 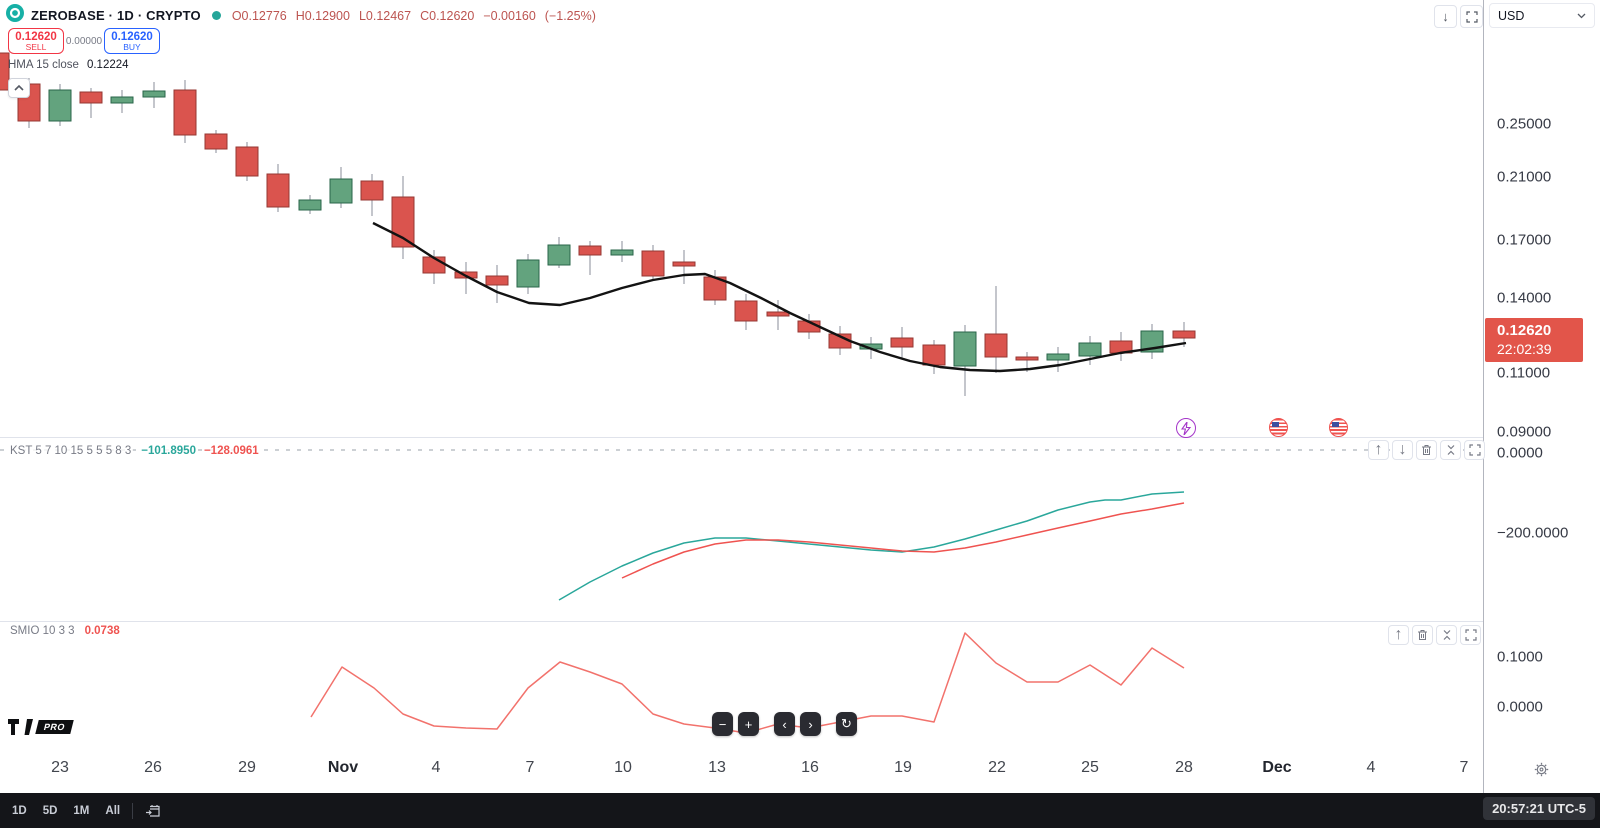 I want to click on time-tick-label: 25, so click(x=1090, y=767).